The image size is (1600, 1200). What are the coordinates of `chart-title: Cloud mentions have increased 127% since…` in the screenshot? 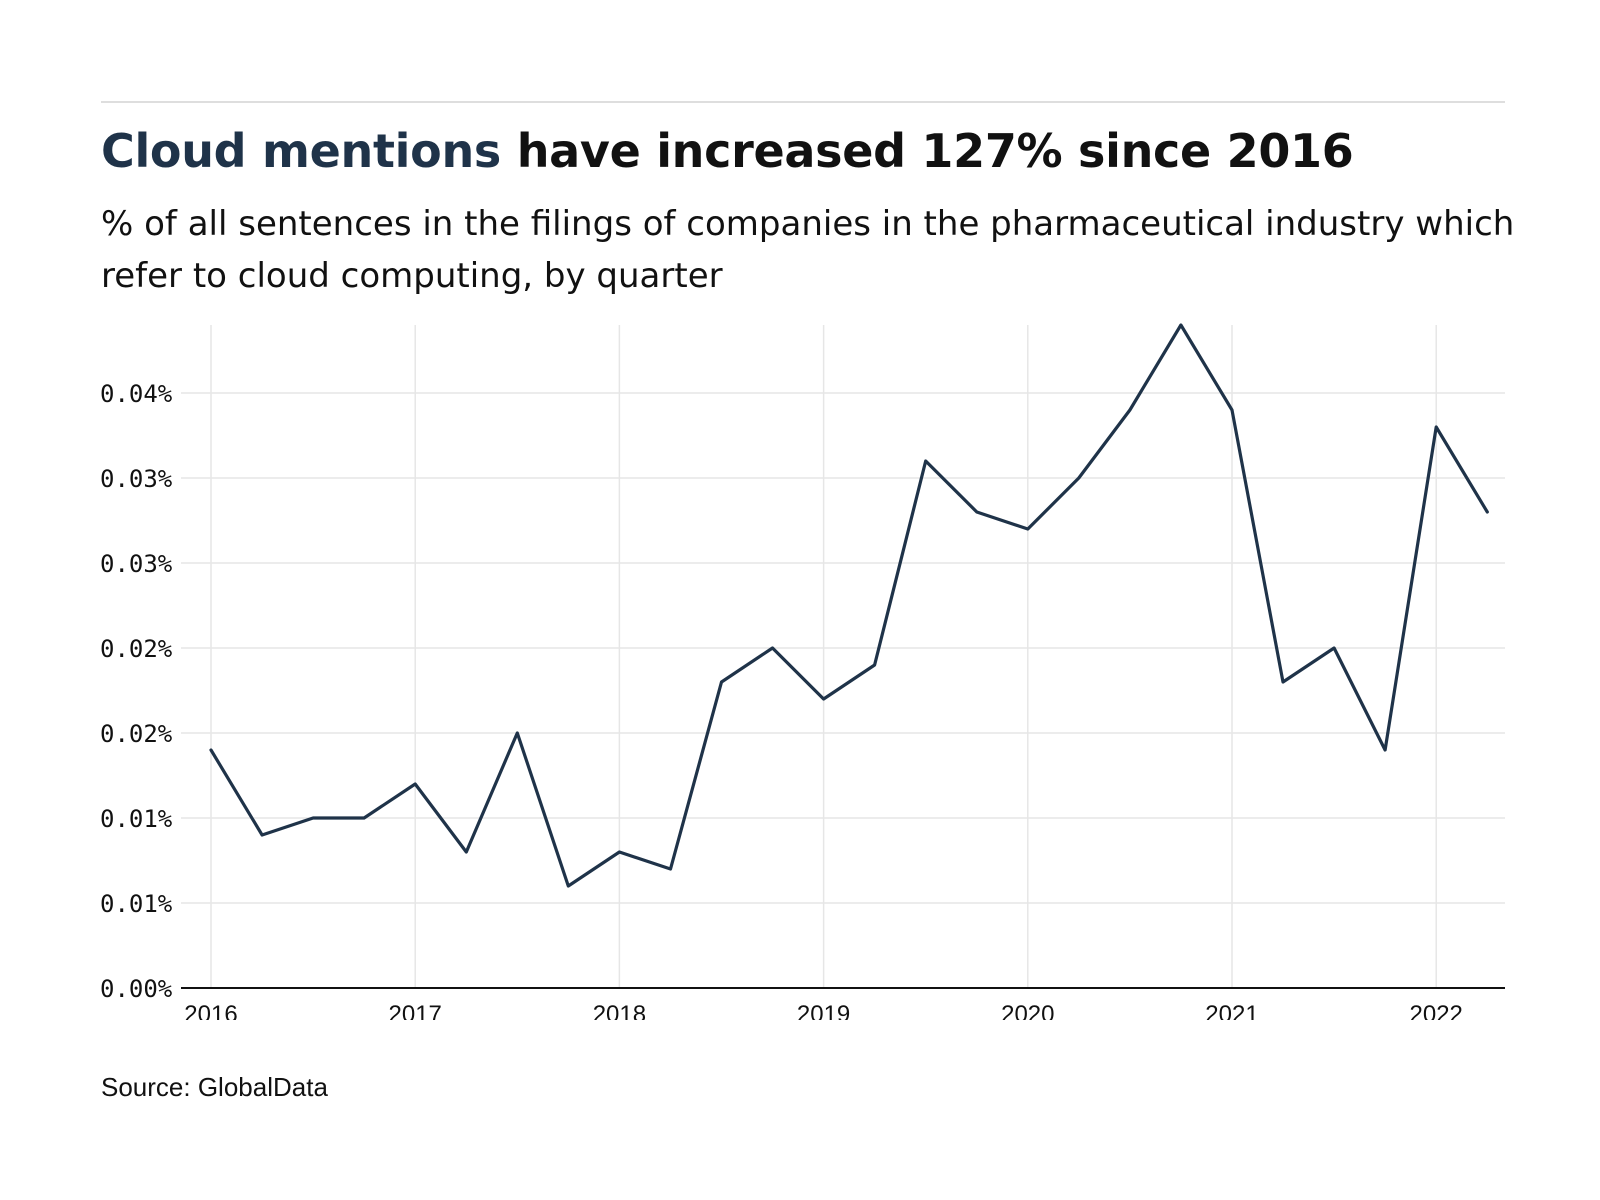 It's located at (727, 151).